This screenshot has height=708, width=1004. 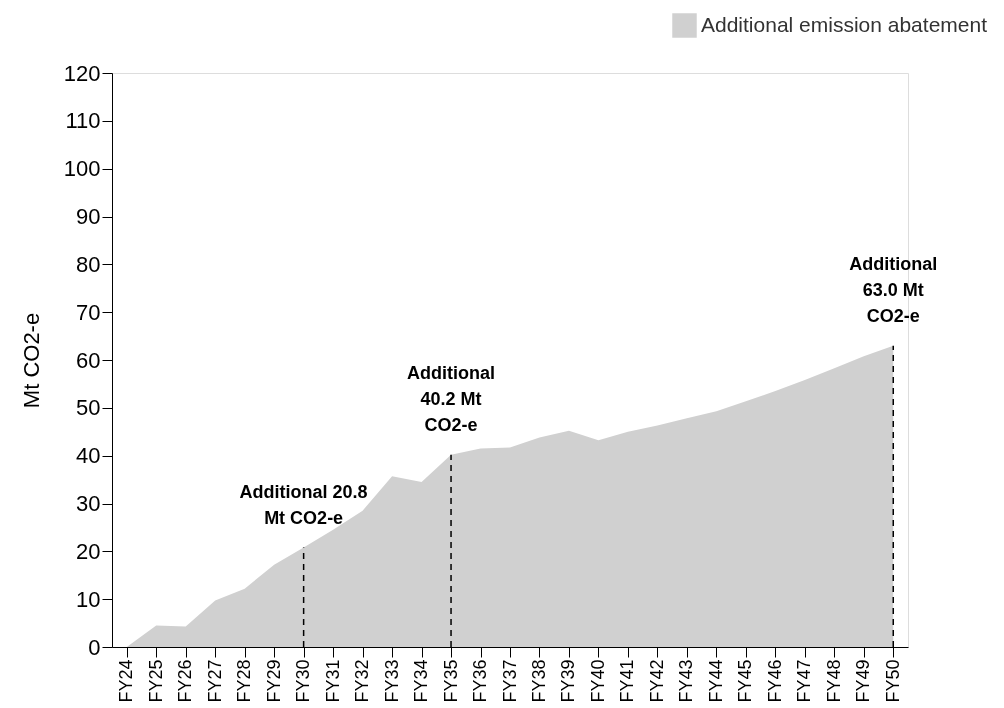 What do you see at coordinates (332, 681) in the screenshot?
I see `x-tick-label: FY31` at bounding box center [332, 681].